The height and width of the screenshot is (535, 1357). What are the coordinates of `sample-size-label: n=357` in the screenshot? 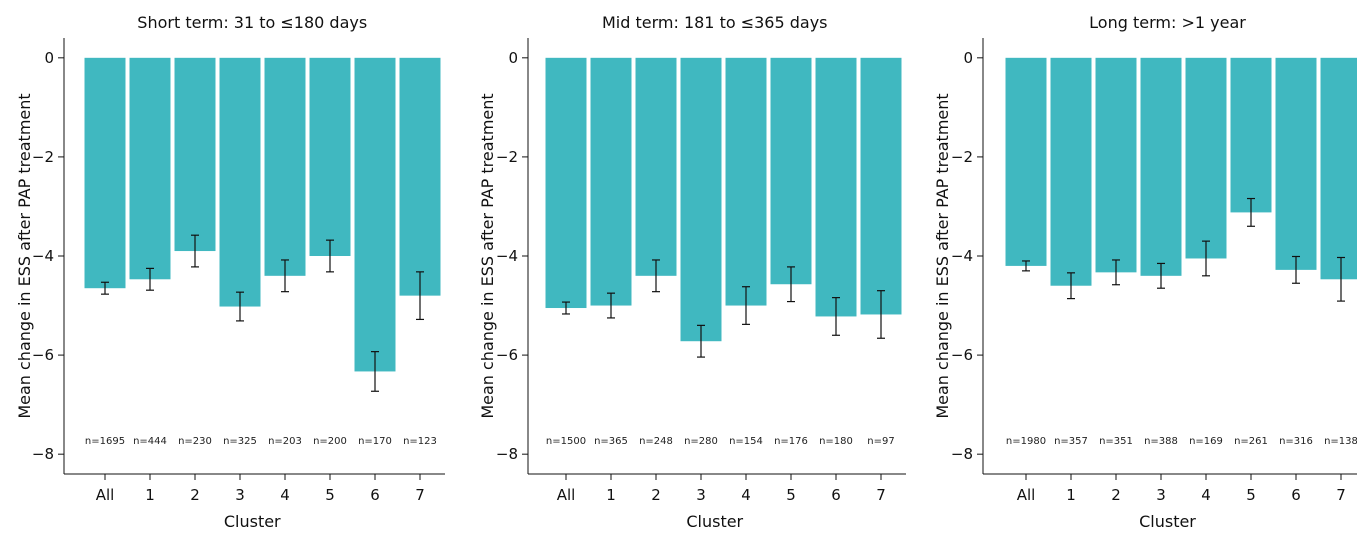 It's located at (1071, 441).